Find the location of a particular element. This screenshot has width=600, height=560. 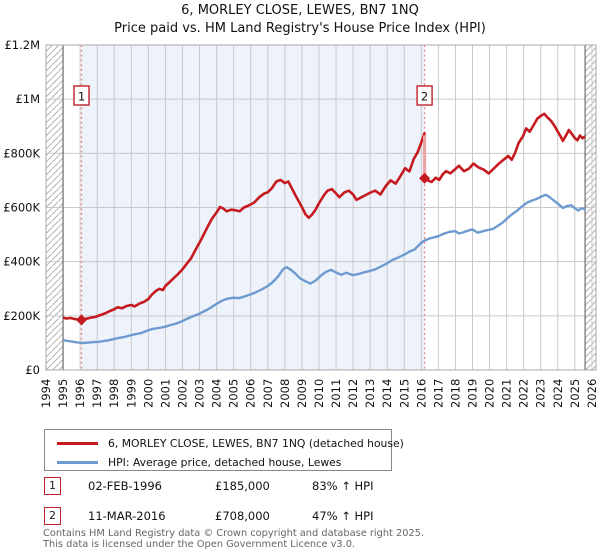

svg-text: 2004 is located at coordinates (217, 393).